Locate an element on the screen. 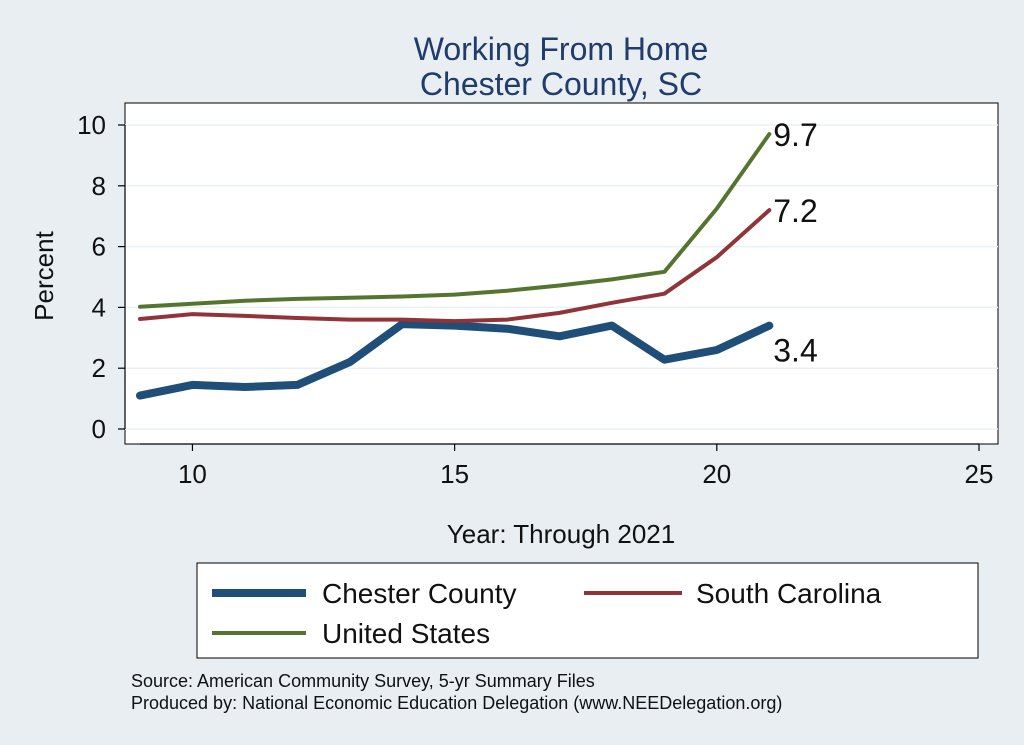 This screenshot has width=1024, height=745. series-line-south-carolina is located at coordinates (455, 266).